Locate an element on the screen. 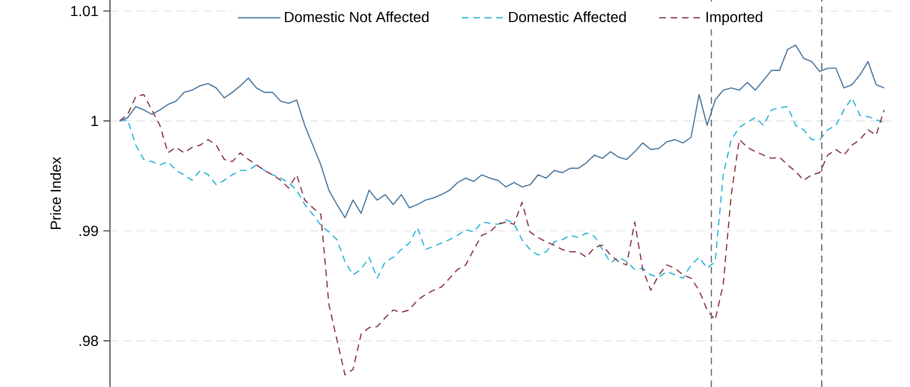 The image size is (910, 387). legend-label: Domestic Not Affected is located at coordinates (356, 16).